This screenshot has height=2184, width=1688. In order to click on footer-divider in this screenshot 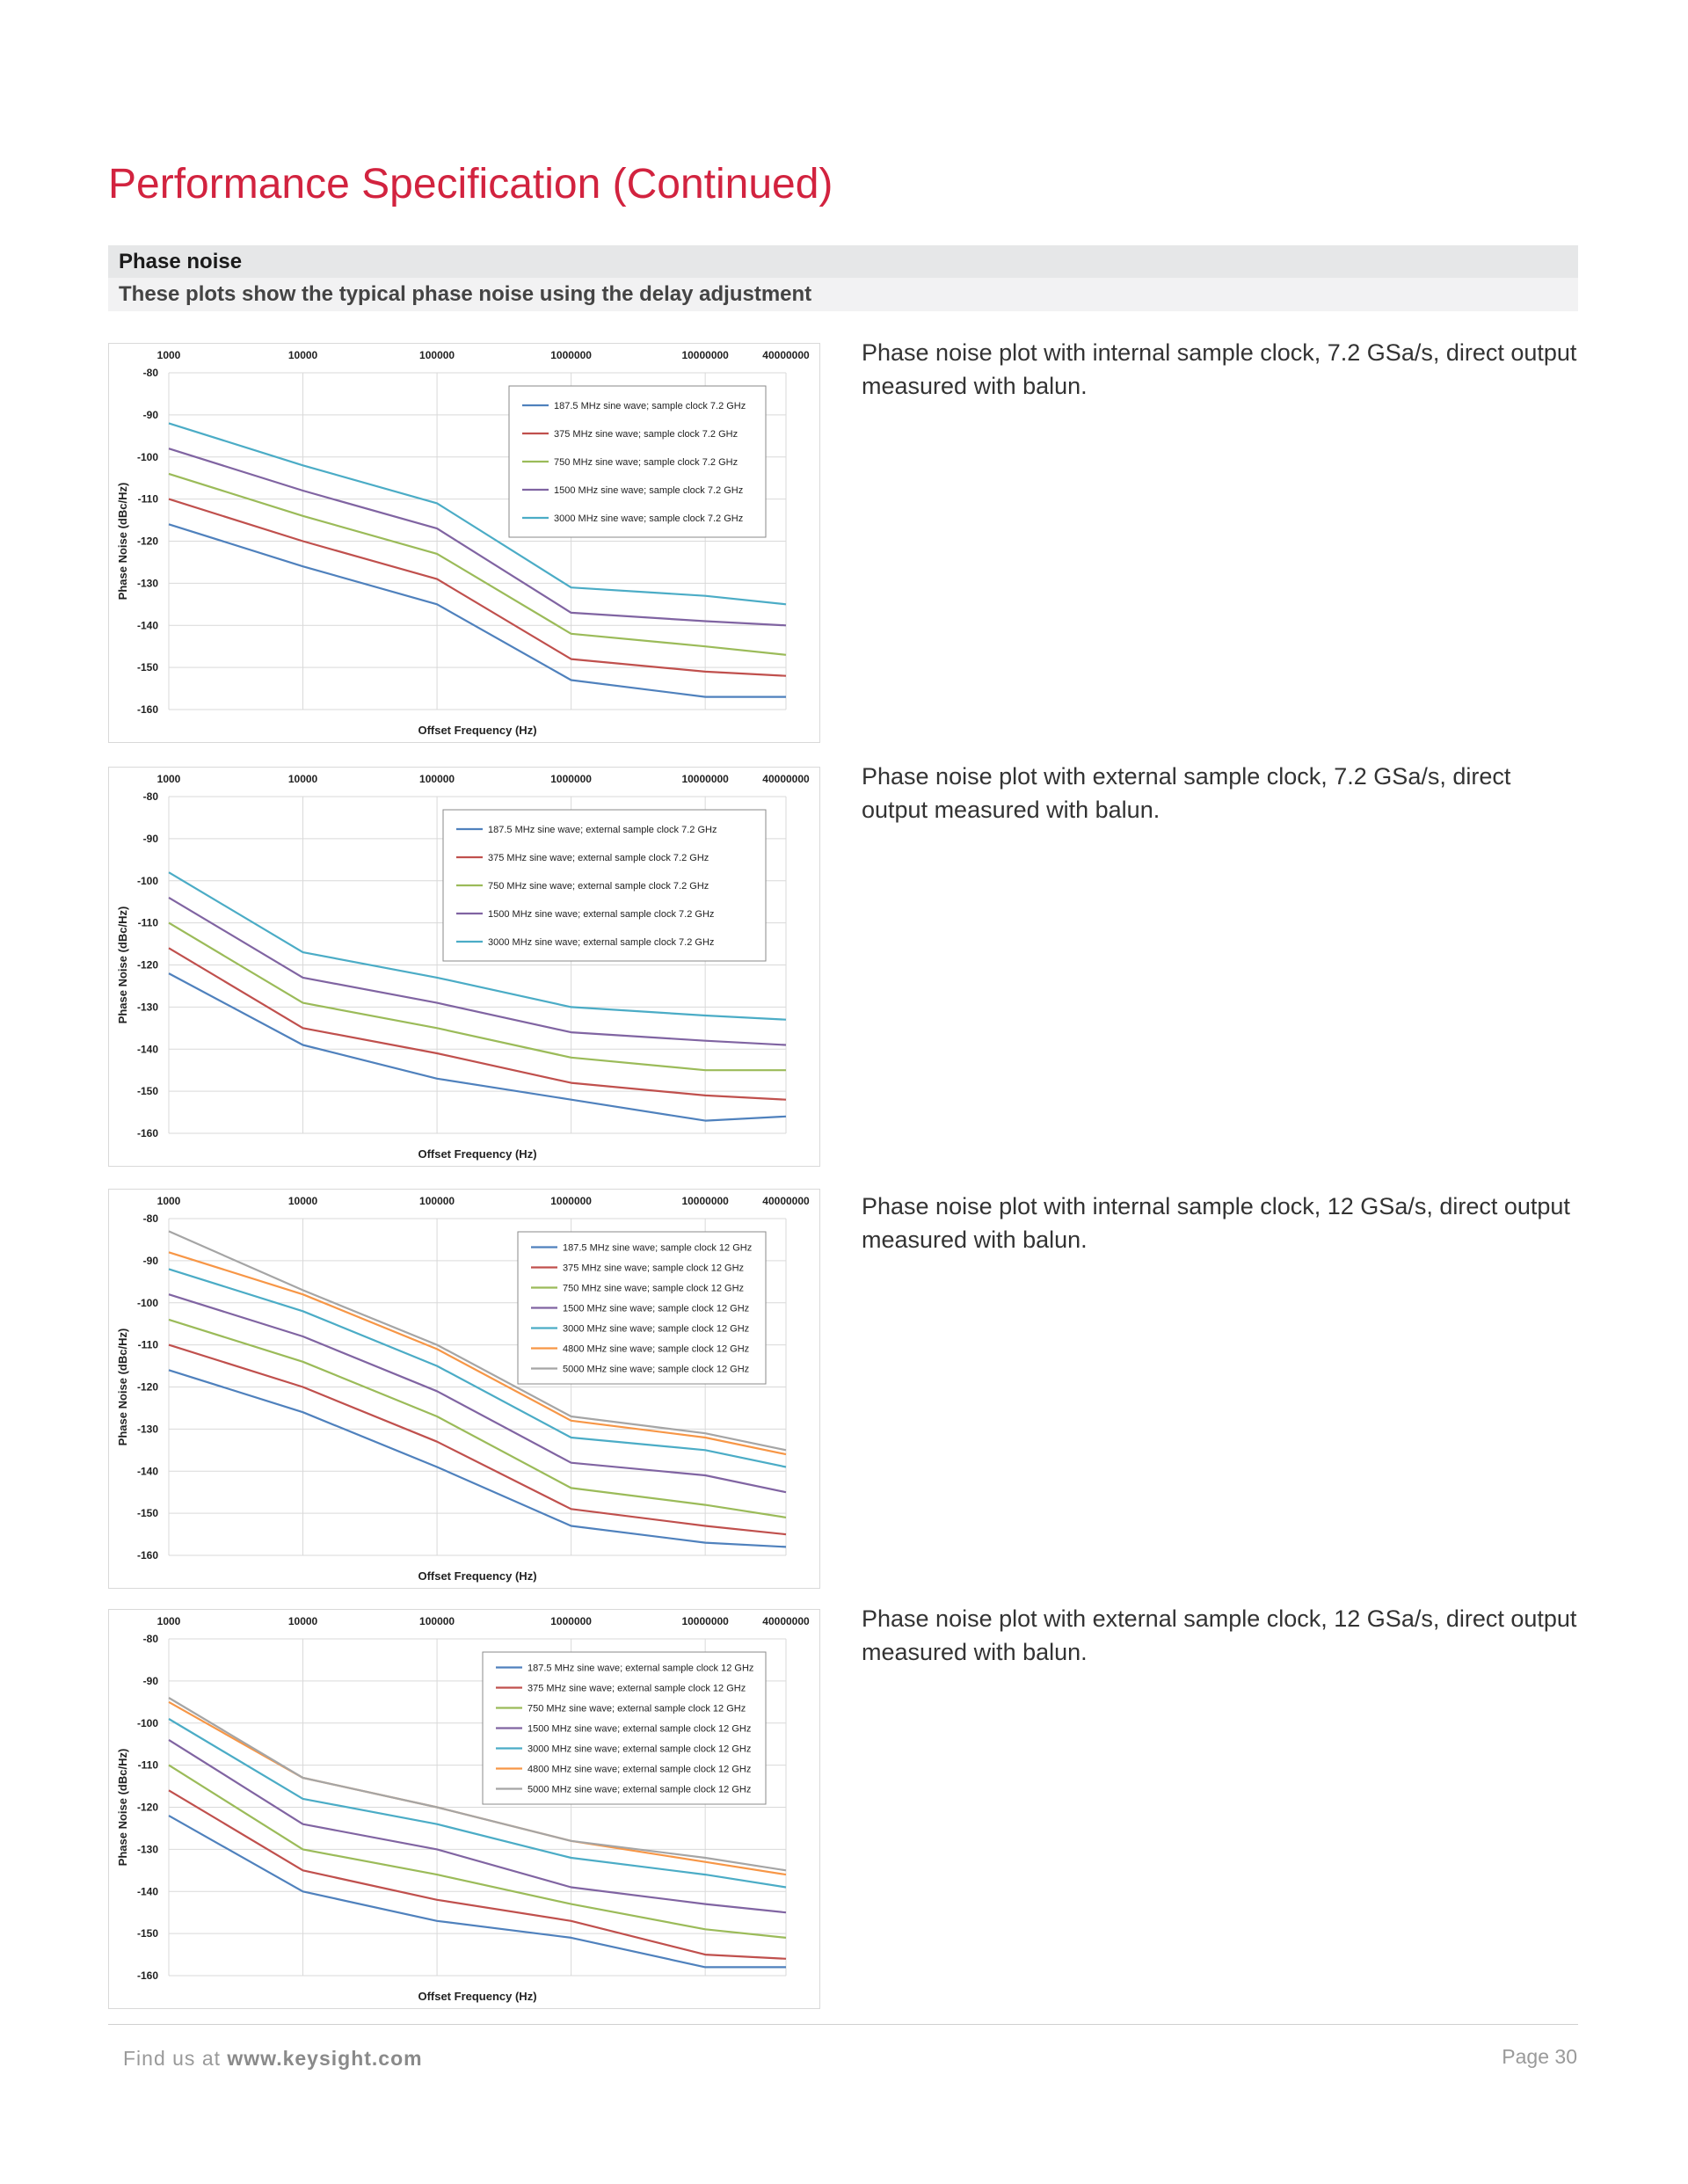, I will do `click(843, 2024)`.